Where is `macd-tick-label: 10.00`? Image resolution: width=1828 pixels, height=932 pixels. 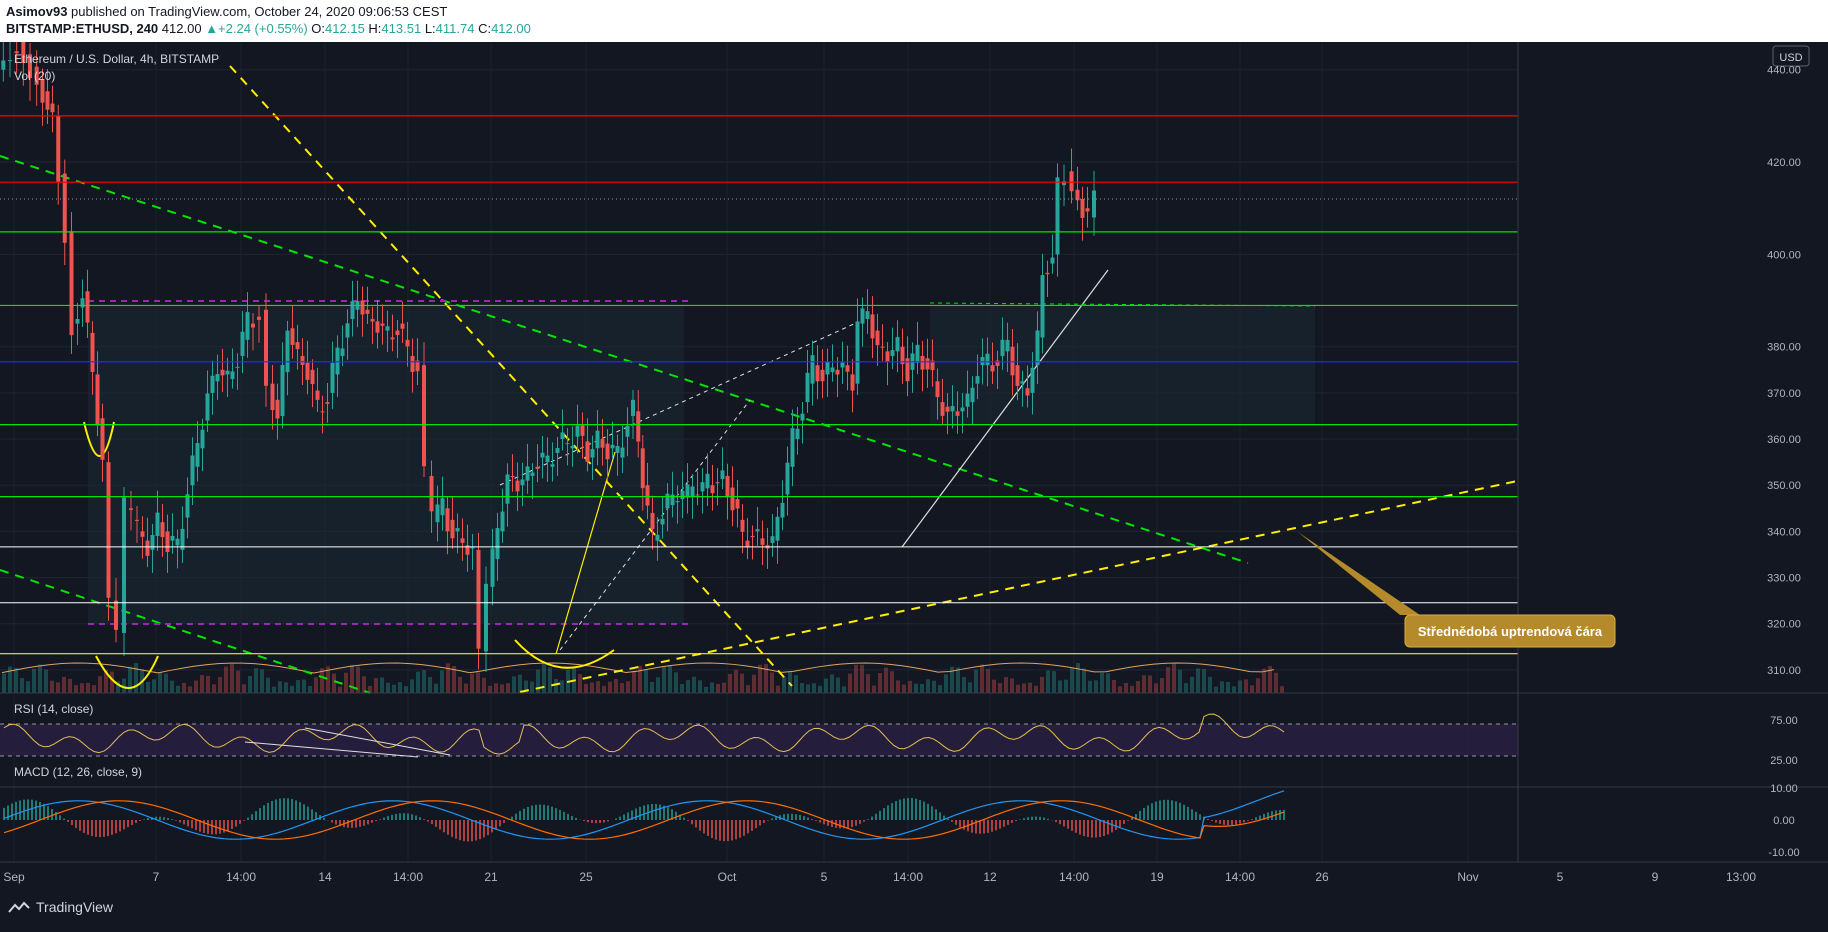
macd-tick-label: 10.00 is located at coordinates (1784, 789).